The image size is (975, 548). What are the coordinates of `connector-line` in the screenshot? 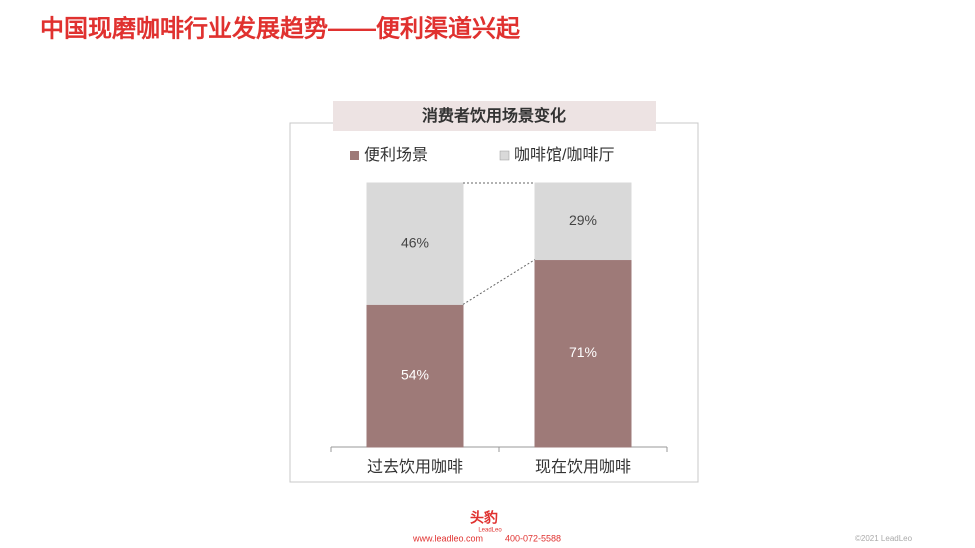 It's located at (499, 282).